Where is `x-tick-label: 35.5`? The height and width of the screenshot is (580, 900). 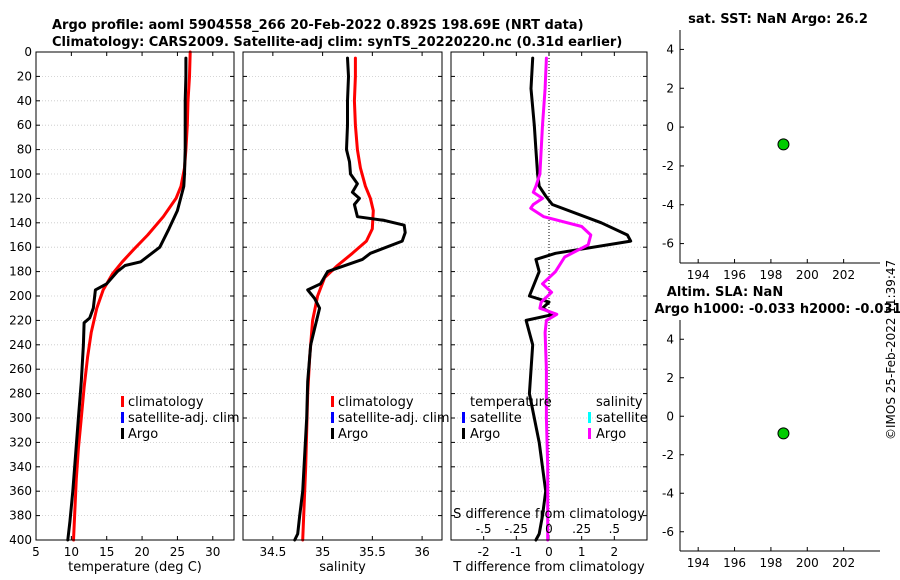 x-tick-label: 35.5 is located at coordinates (372, 552).